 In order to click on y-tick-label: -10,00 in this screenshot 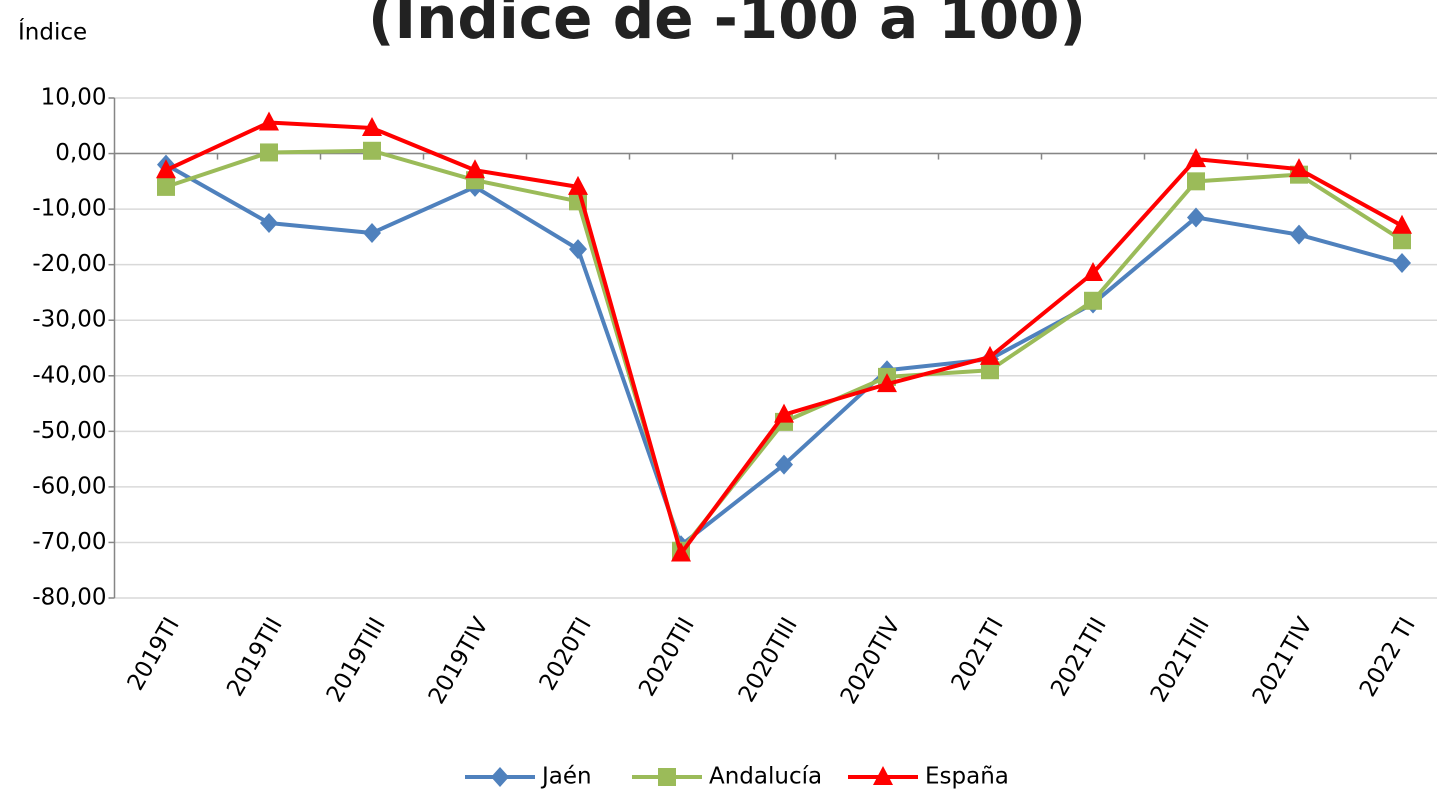, I will do `click(69, 209)`.